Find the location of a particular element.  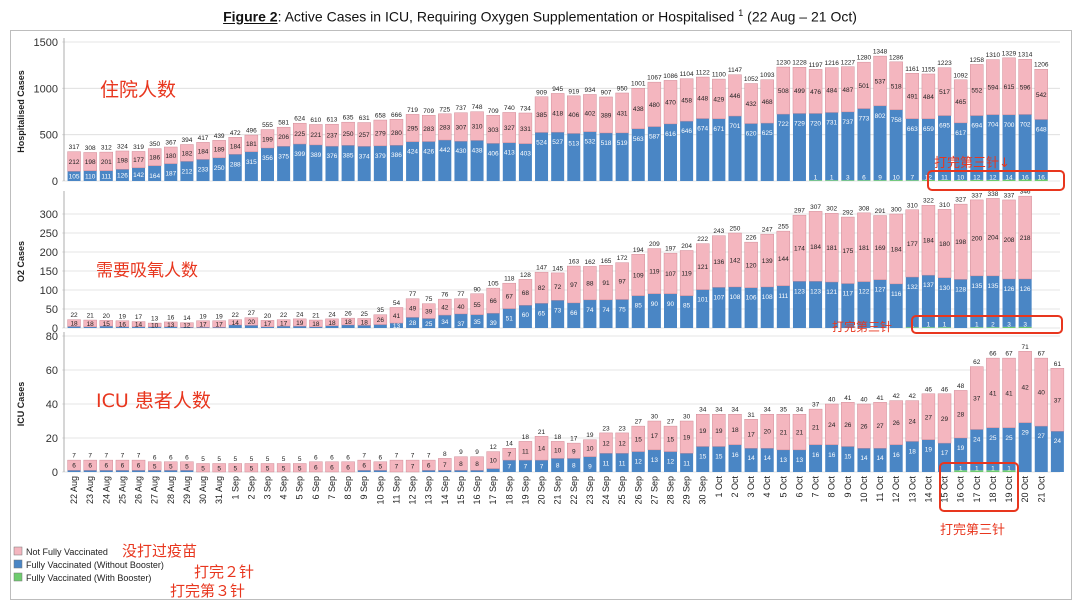

wob-label: 406 is located at coordinates (493, 153).